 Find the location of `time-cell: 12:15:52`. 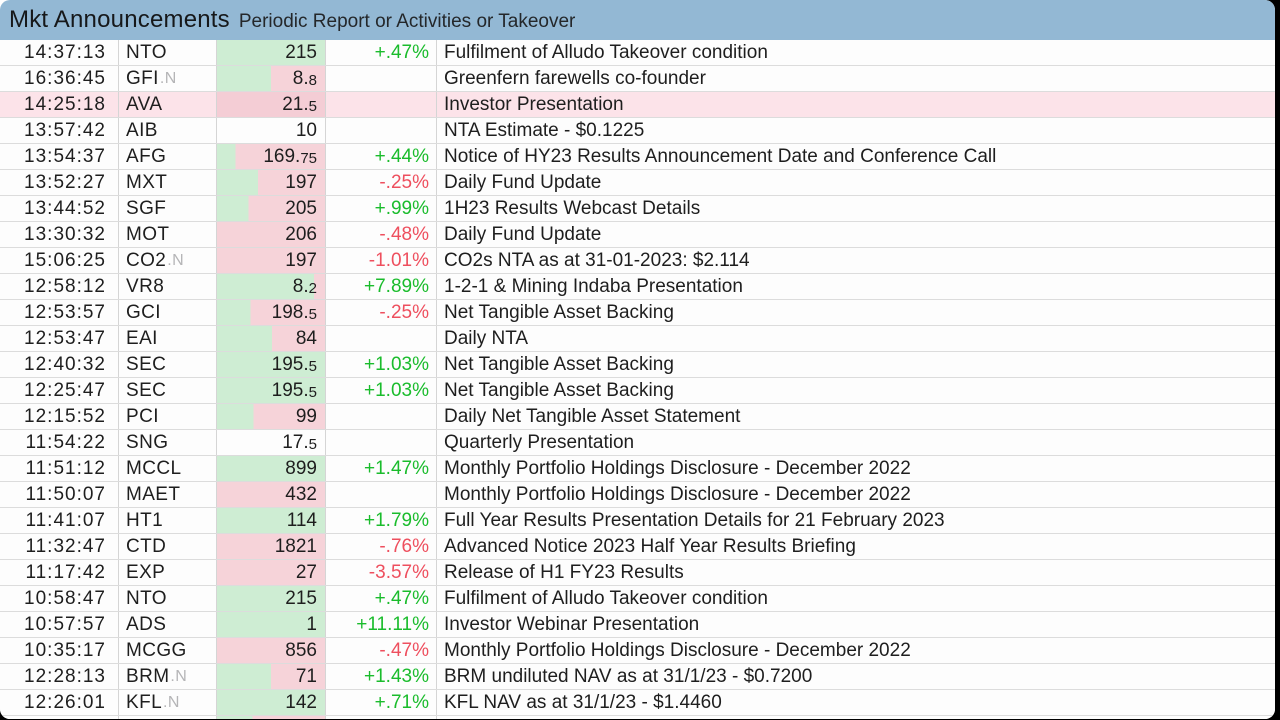

time-cell: 12:15:52 is located at coordinates (59, 416).